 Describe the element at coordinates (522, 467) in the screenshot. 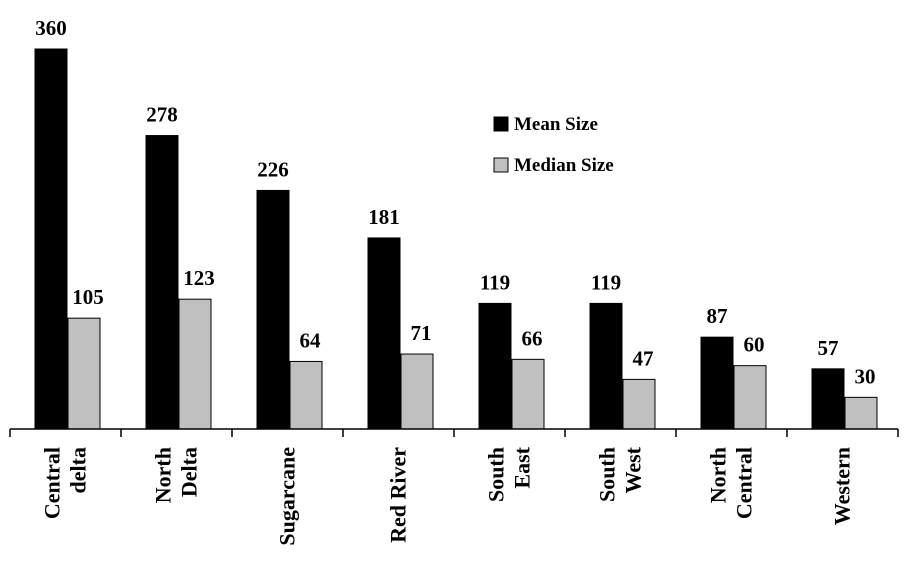

I see `category-label-line: East` at that location.